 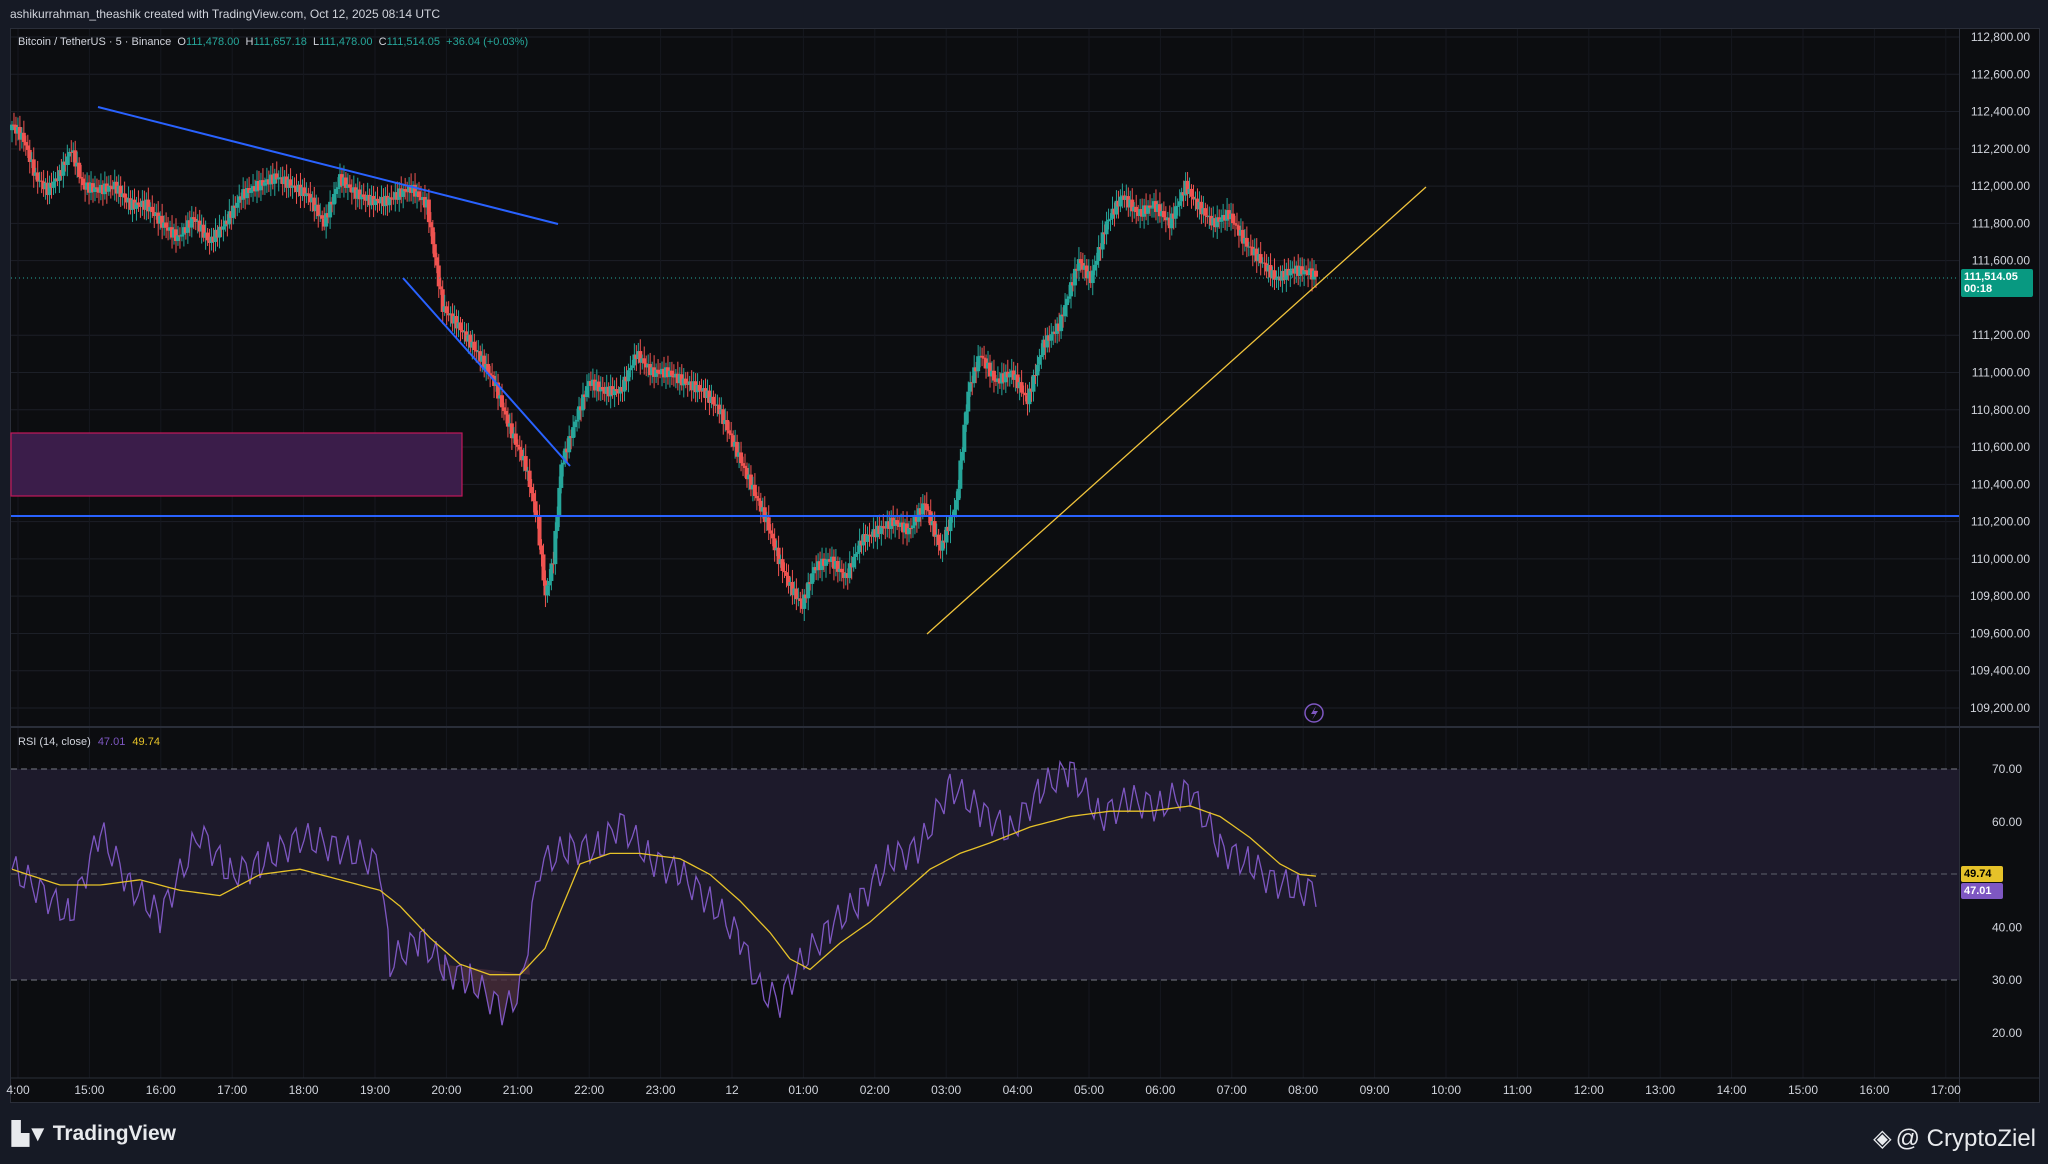 I want to click on change-value: +36.04 (+0.03%), so click(x=487, y=42).